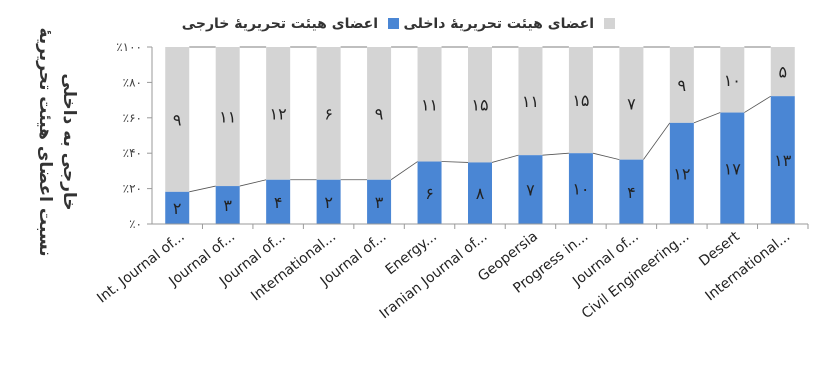  I want to click on y-tick-label: ٪۱۰۰, so click(129, 47).